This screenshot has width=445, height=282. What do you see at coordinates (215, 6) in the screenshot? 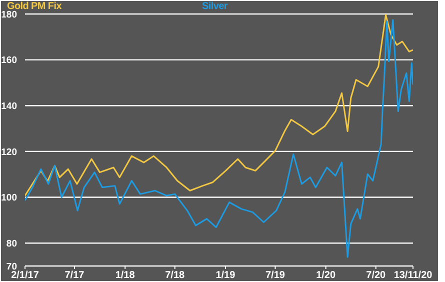
I see `text: Silver` at bounding box center [215, 6].